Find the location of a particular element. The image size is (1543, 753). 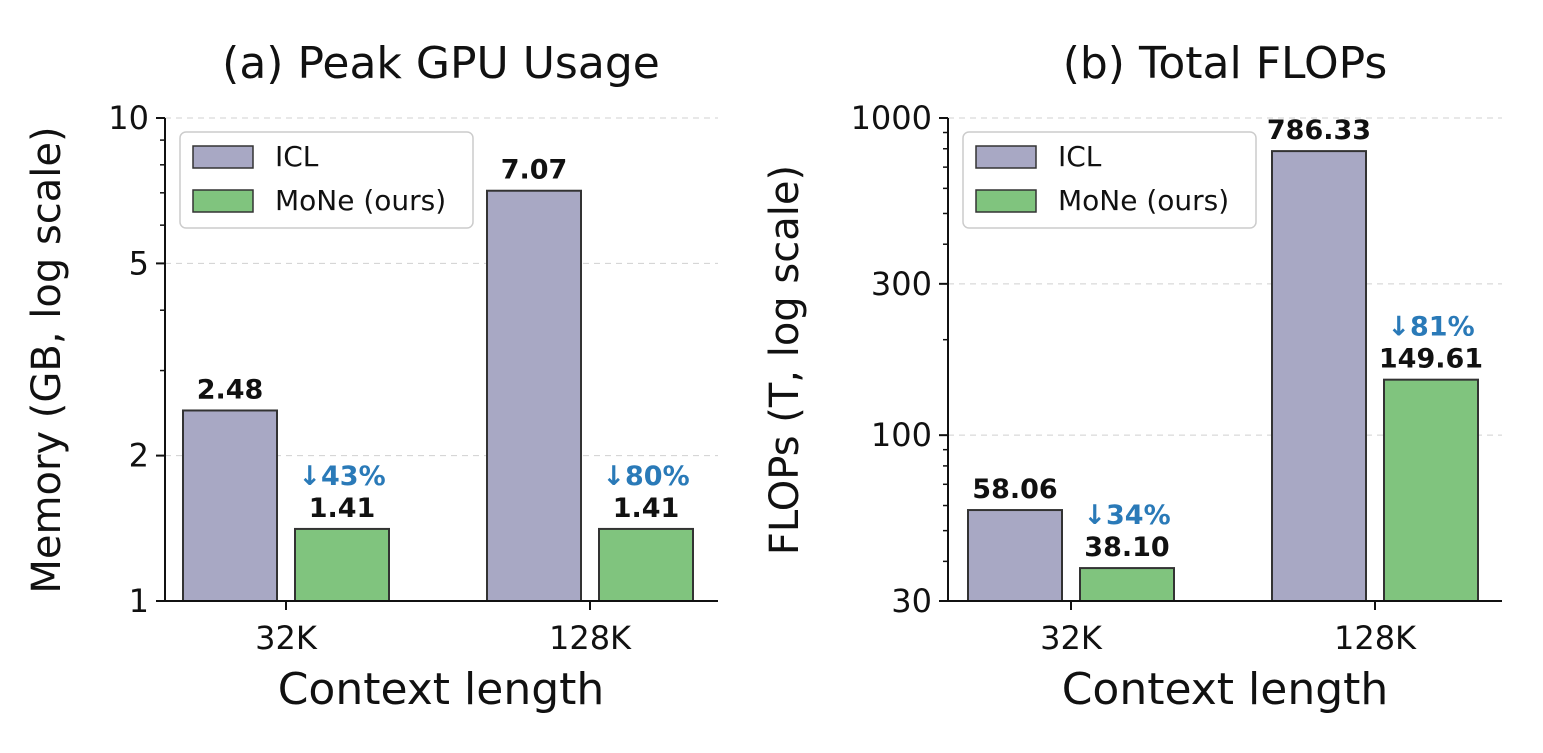

y-tick-label: 1000 is located at coordinates (891, 118).